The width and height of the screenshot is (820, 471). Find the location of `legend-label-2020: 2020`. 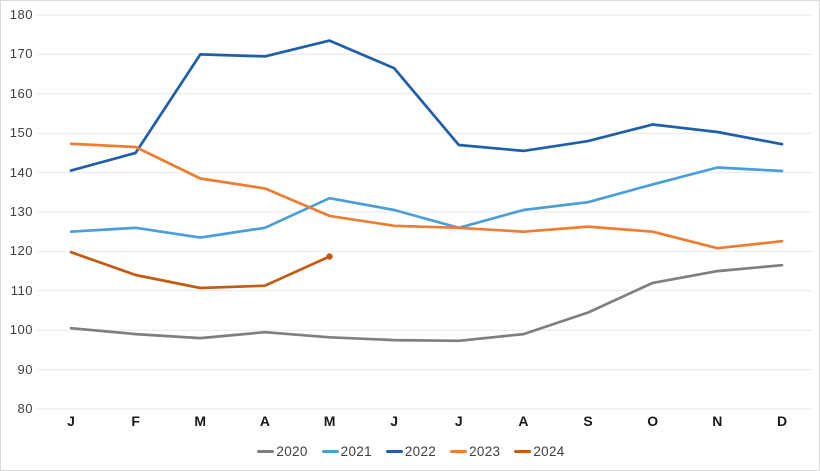

legend-label-2020: 2020 is located at coordinates (292, 451).